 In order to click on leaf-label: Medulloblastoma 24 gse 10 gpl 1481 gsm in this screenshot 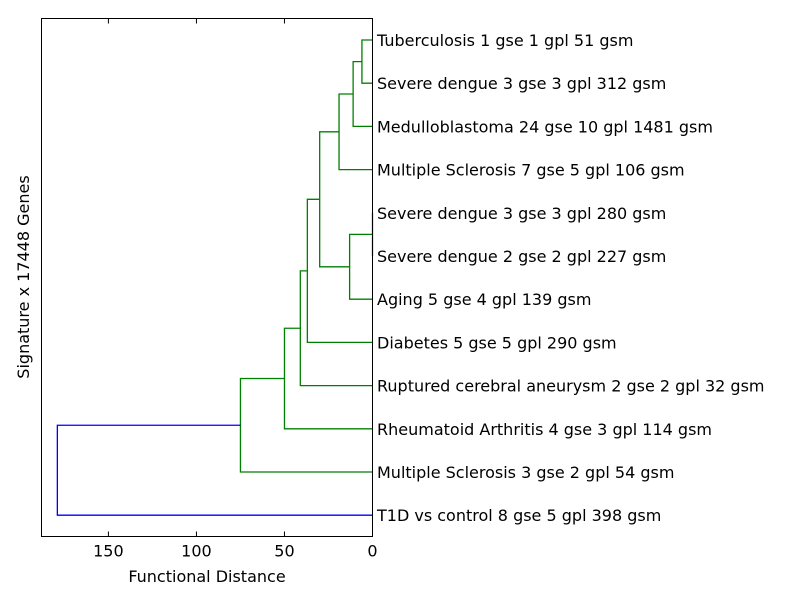, I will do `click(545, 126)`.